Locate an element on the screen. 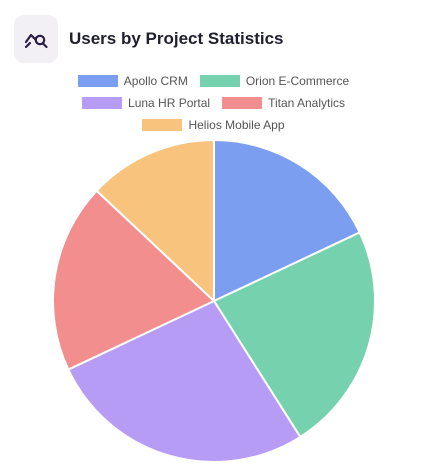  legend-label: Apollo CRM is located at coordinates (155, 81).